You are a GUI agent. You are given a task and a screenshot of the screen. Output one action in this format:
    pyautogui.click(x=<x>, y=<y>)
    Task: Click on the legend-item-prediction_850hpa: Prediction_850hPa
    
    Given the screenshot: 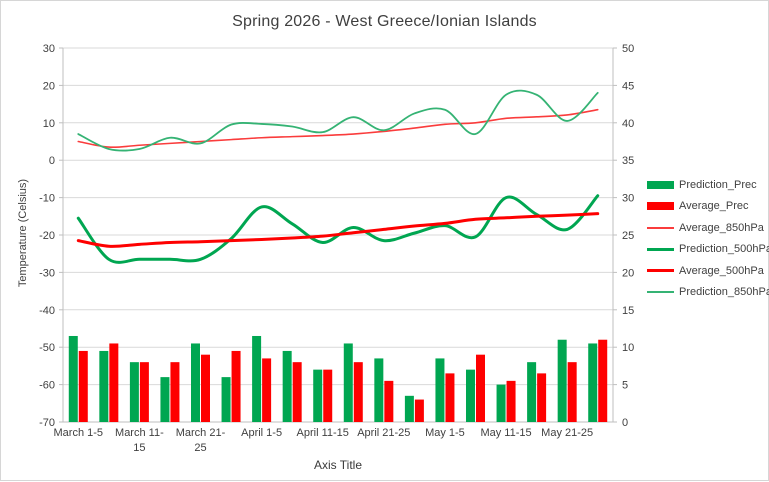 What is the action you would take?
    pyautogui.click(x=708, y=292)
    